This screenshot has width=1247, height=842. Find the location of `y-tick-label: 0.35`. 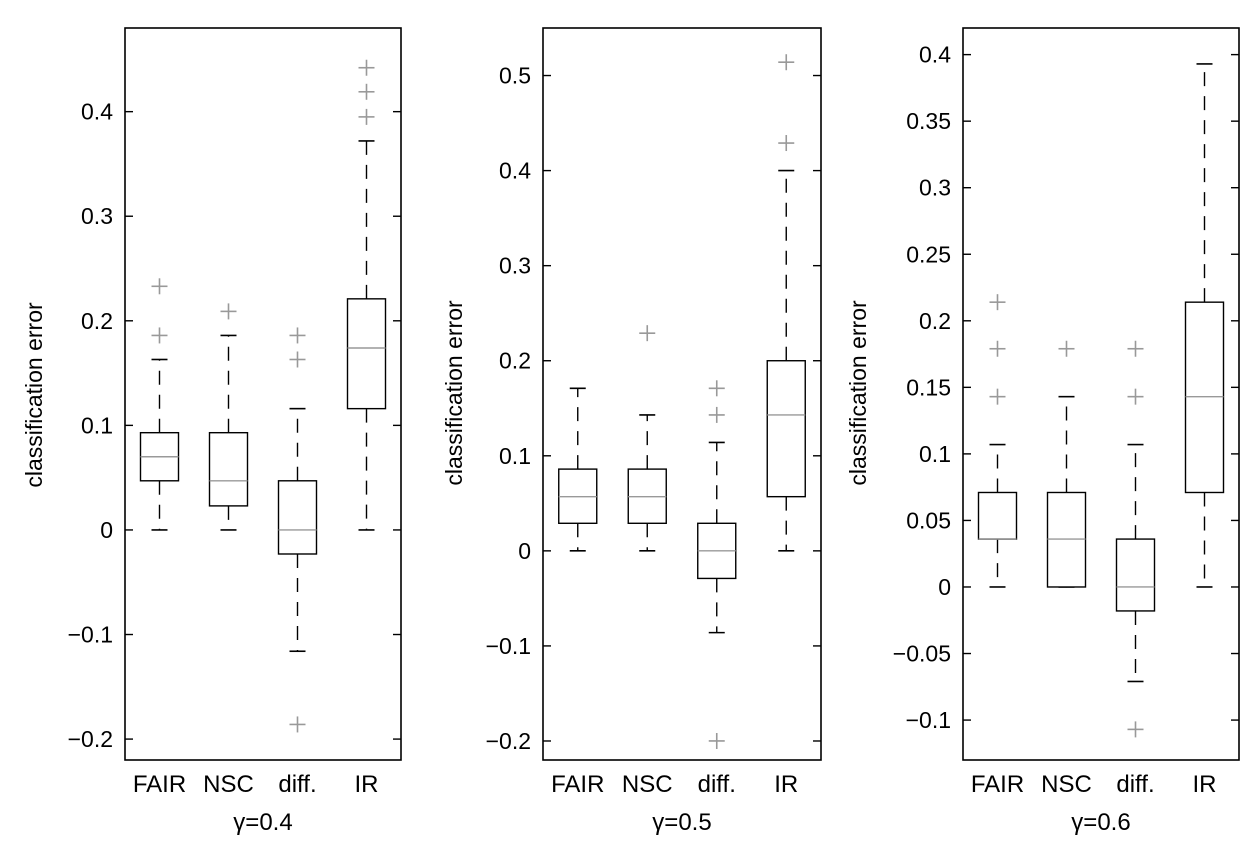

y-tick-label: 0.35 is located at coordinates (928, 121).